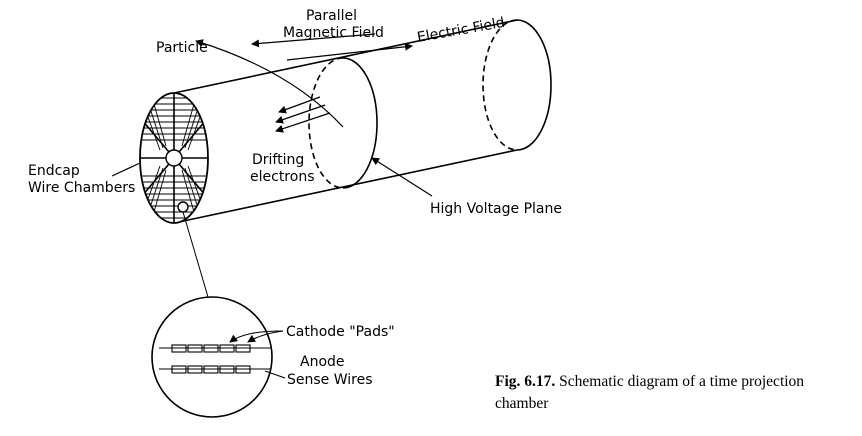 The width and height of the screenshot is (862, 436). Describe the element at coordinates (500, 85) in the screenshot. I see `far-end-dashed-half` at that location.